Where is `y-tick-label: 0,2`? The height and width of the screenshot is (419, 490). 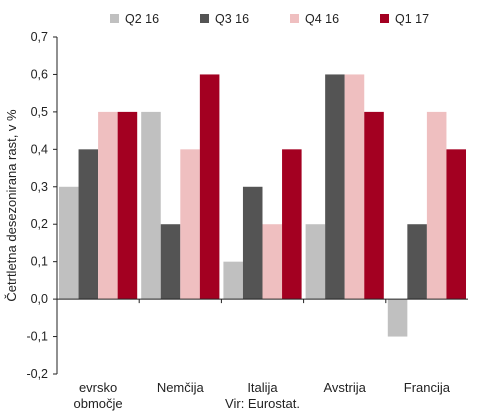 y-tick-label: 0,2 is located at coordinates (39, 224).